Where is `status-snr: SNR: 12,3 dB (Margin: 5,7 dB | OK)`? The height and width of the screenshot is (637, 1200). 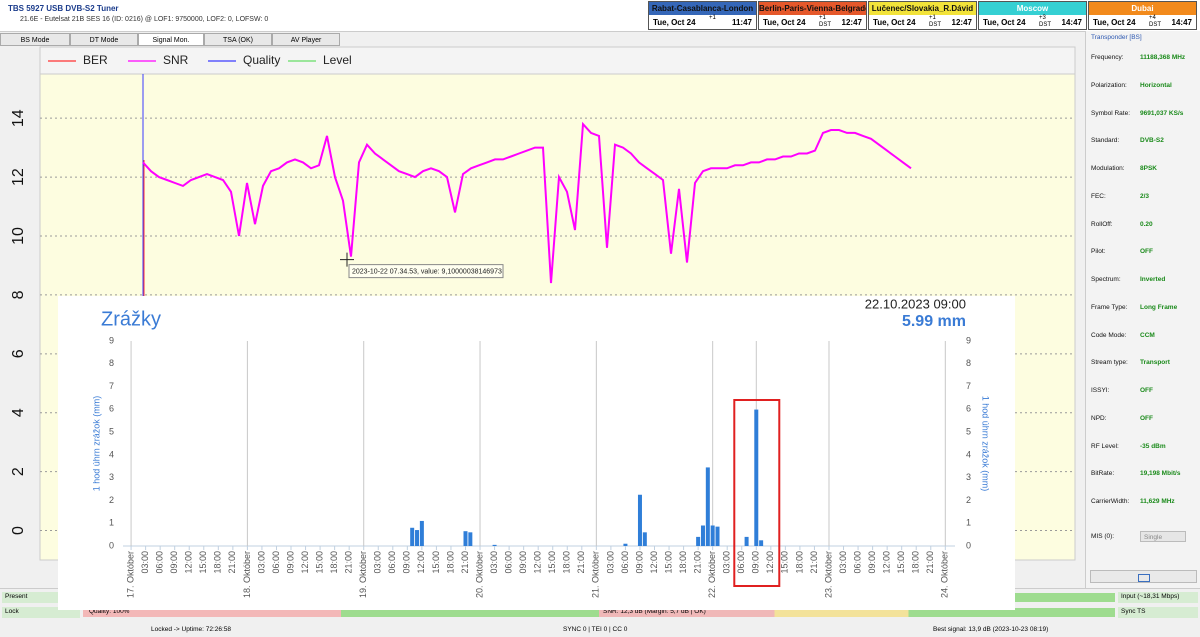
status-snr: SNR: 12,3 dB (Margin: 5,7 dB | OK) is located at coordinates (654, 611).